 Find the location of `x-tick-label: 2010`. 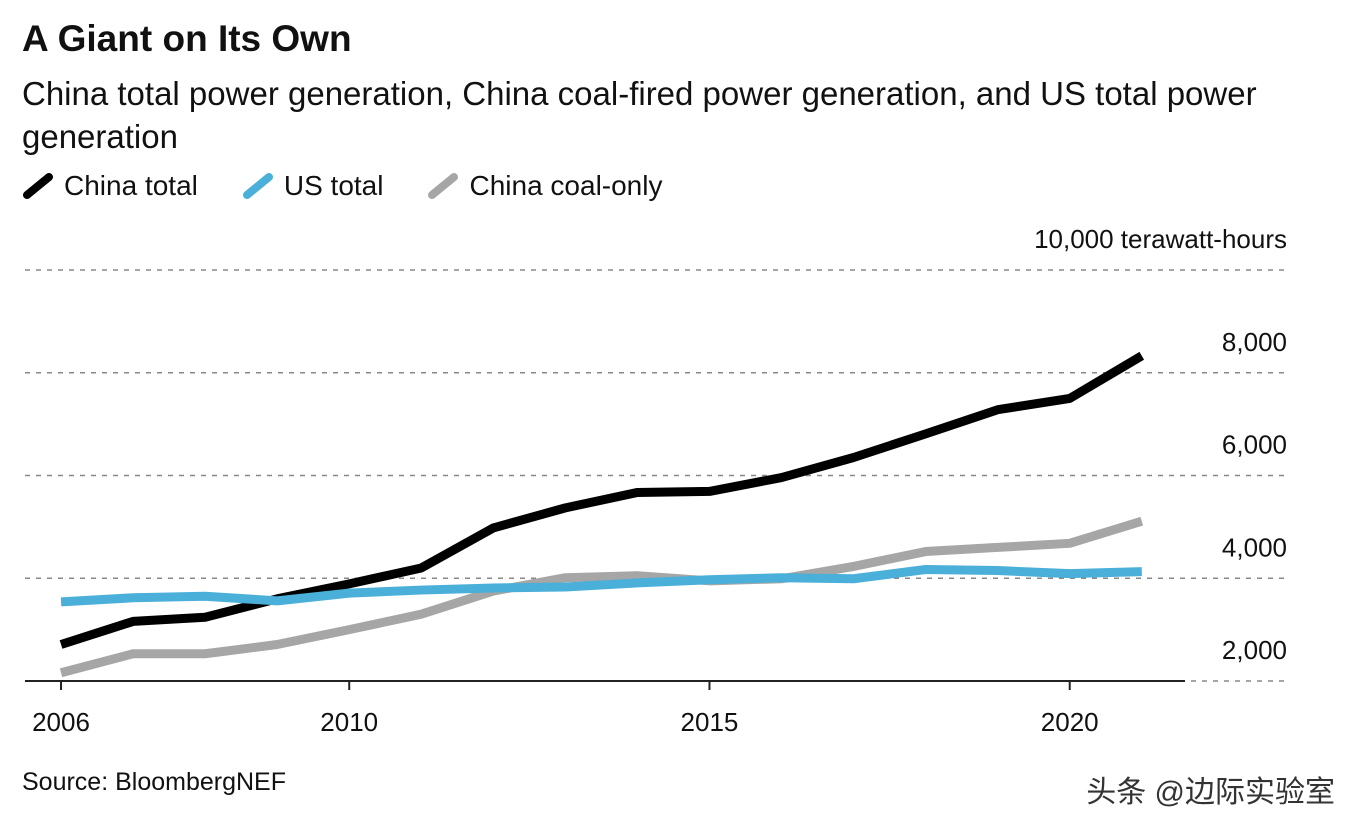

x-tick-label: 2010 is located at coordinates (349, 722).